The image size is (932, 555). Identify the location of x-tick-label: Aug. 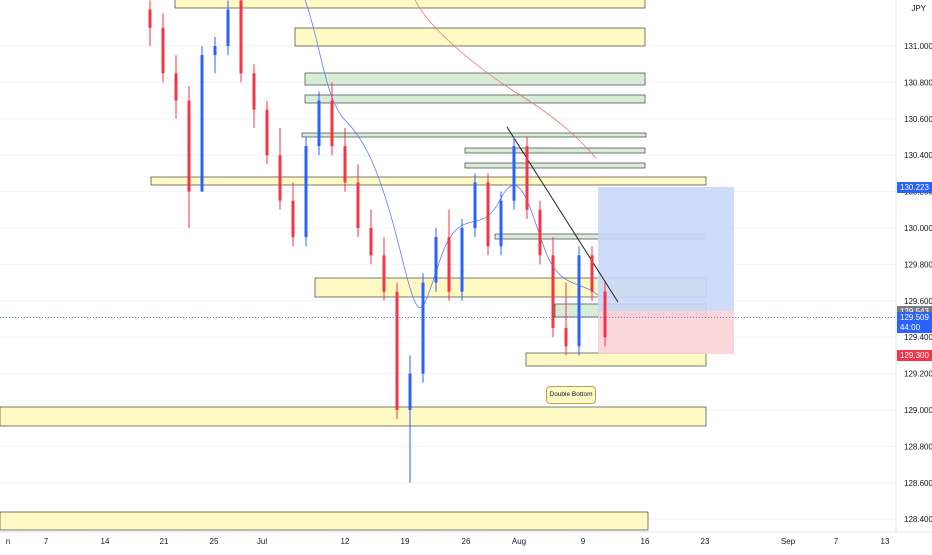
(519, 541).